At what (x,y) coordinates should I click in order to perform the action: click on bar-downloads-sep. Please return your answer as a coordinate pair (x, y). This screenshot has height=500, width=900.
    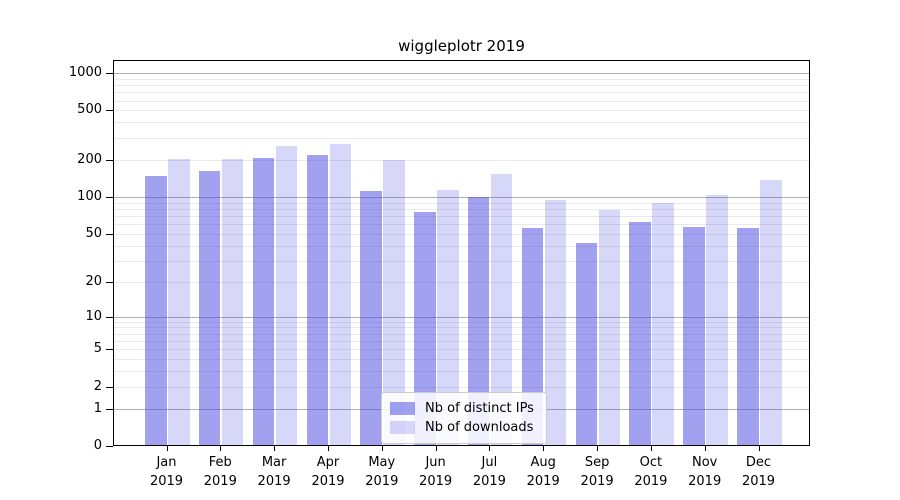
    Looking at the image, I should click on (609, 327).